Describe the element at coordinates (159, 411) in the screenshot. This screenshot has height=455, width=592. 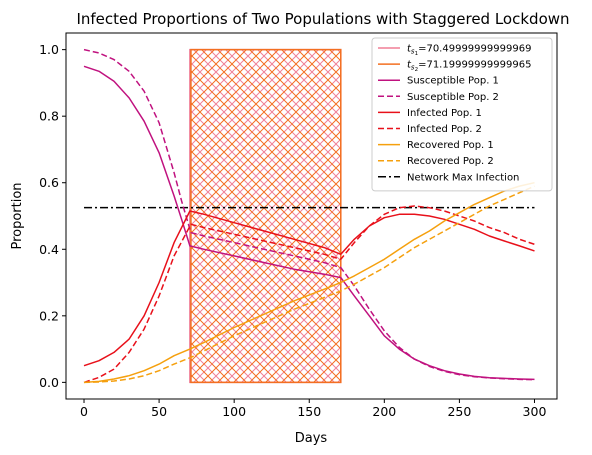
I see `x-tick-label: 50` at that location.